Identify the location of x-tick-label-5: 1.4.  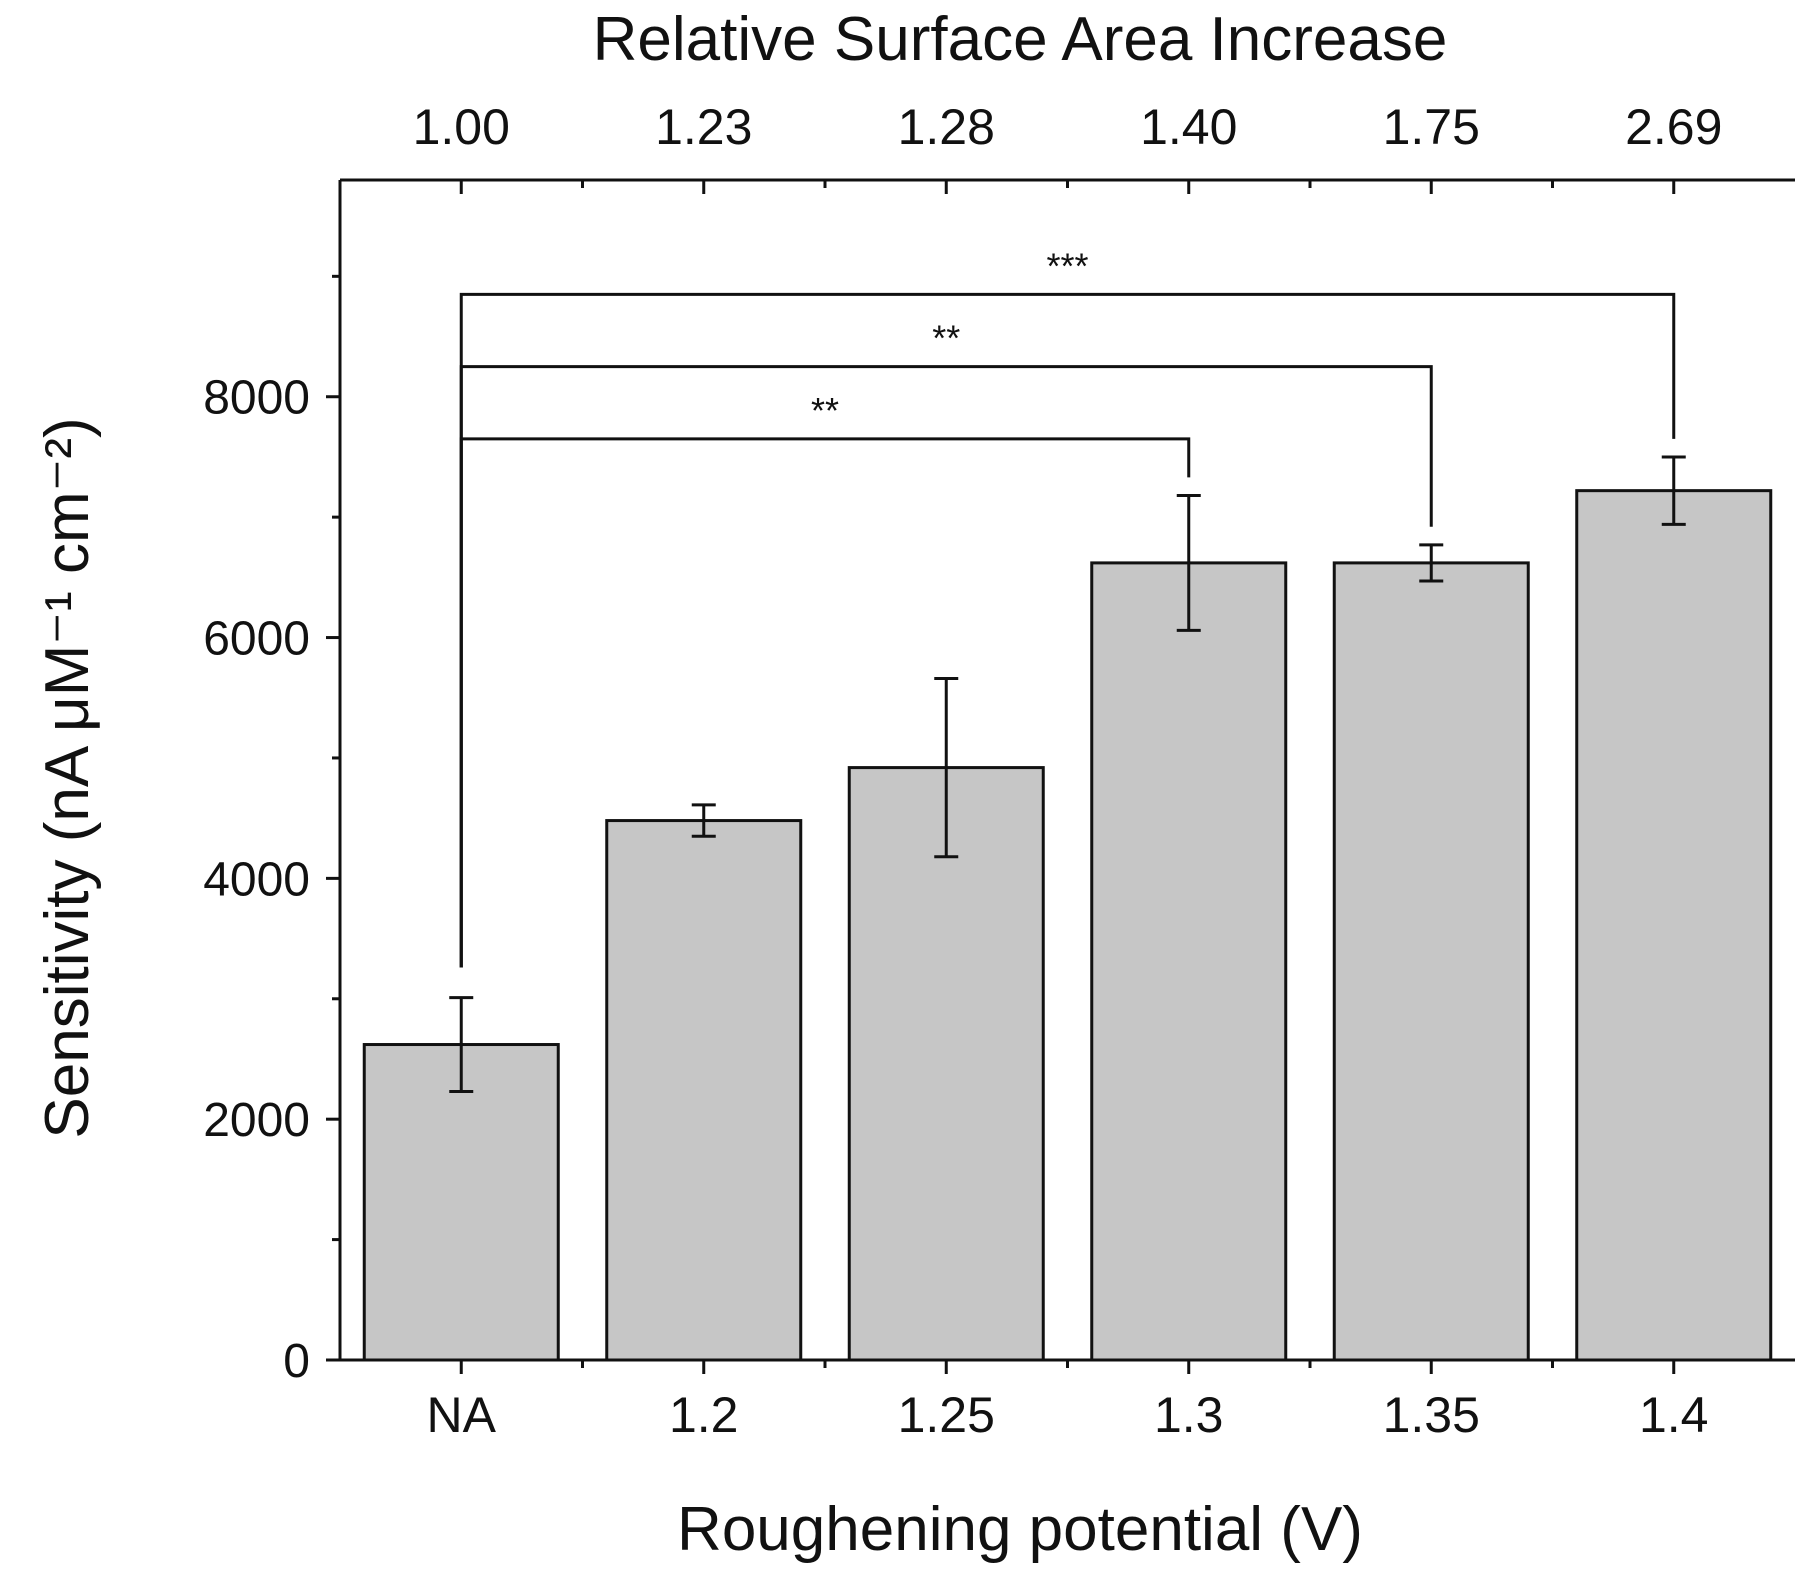
(1674, 1415).